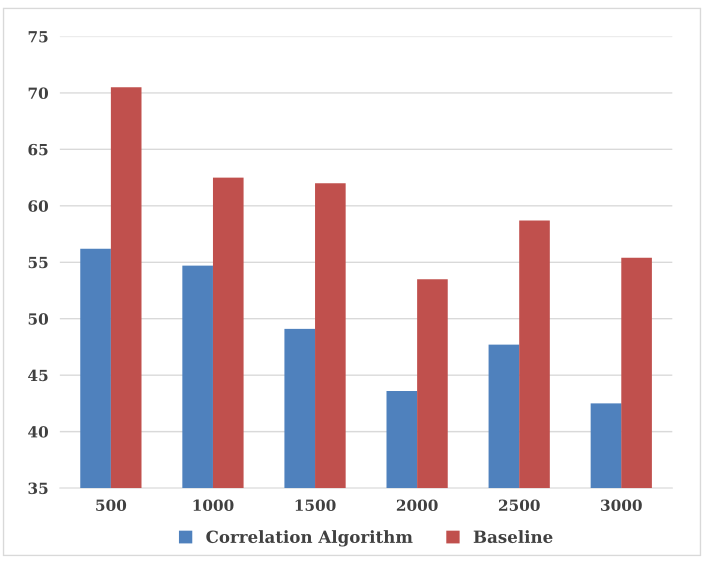 Image resolution: width=704 pixels, height=561 pixels. I want to click on y-tick-label: 60, so click(38, 206).